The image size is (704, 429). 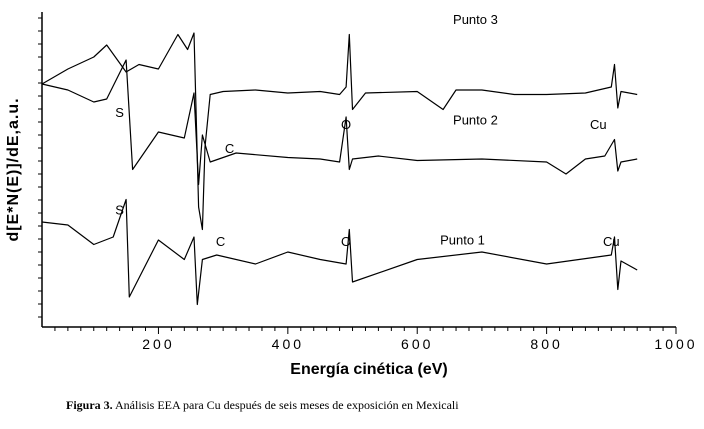 What do you see at coordinates (375, 339) in the screenshot?
I see `tick-layer: 200 400 600 800 1000` at bounding box center [375, 339].